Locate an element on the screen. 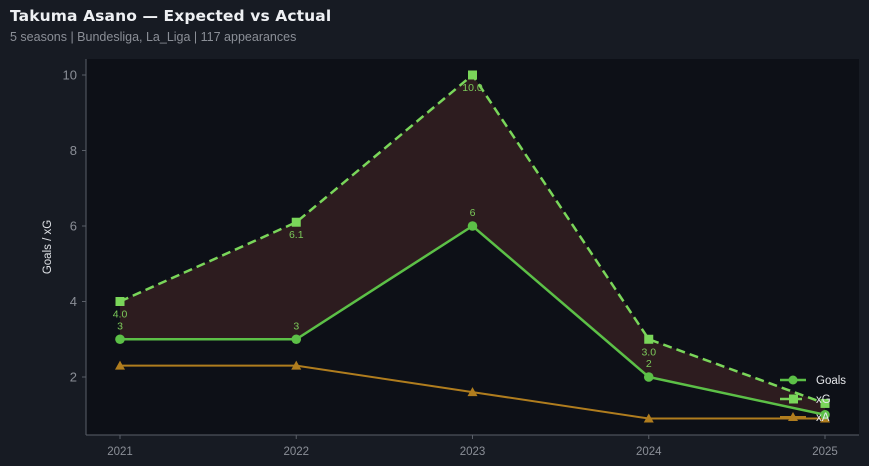  x-tick-label: 2021 is located at coordinates (120, 452).